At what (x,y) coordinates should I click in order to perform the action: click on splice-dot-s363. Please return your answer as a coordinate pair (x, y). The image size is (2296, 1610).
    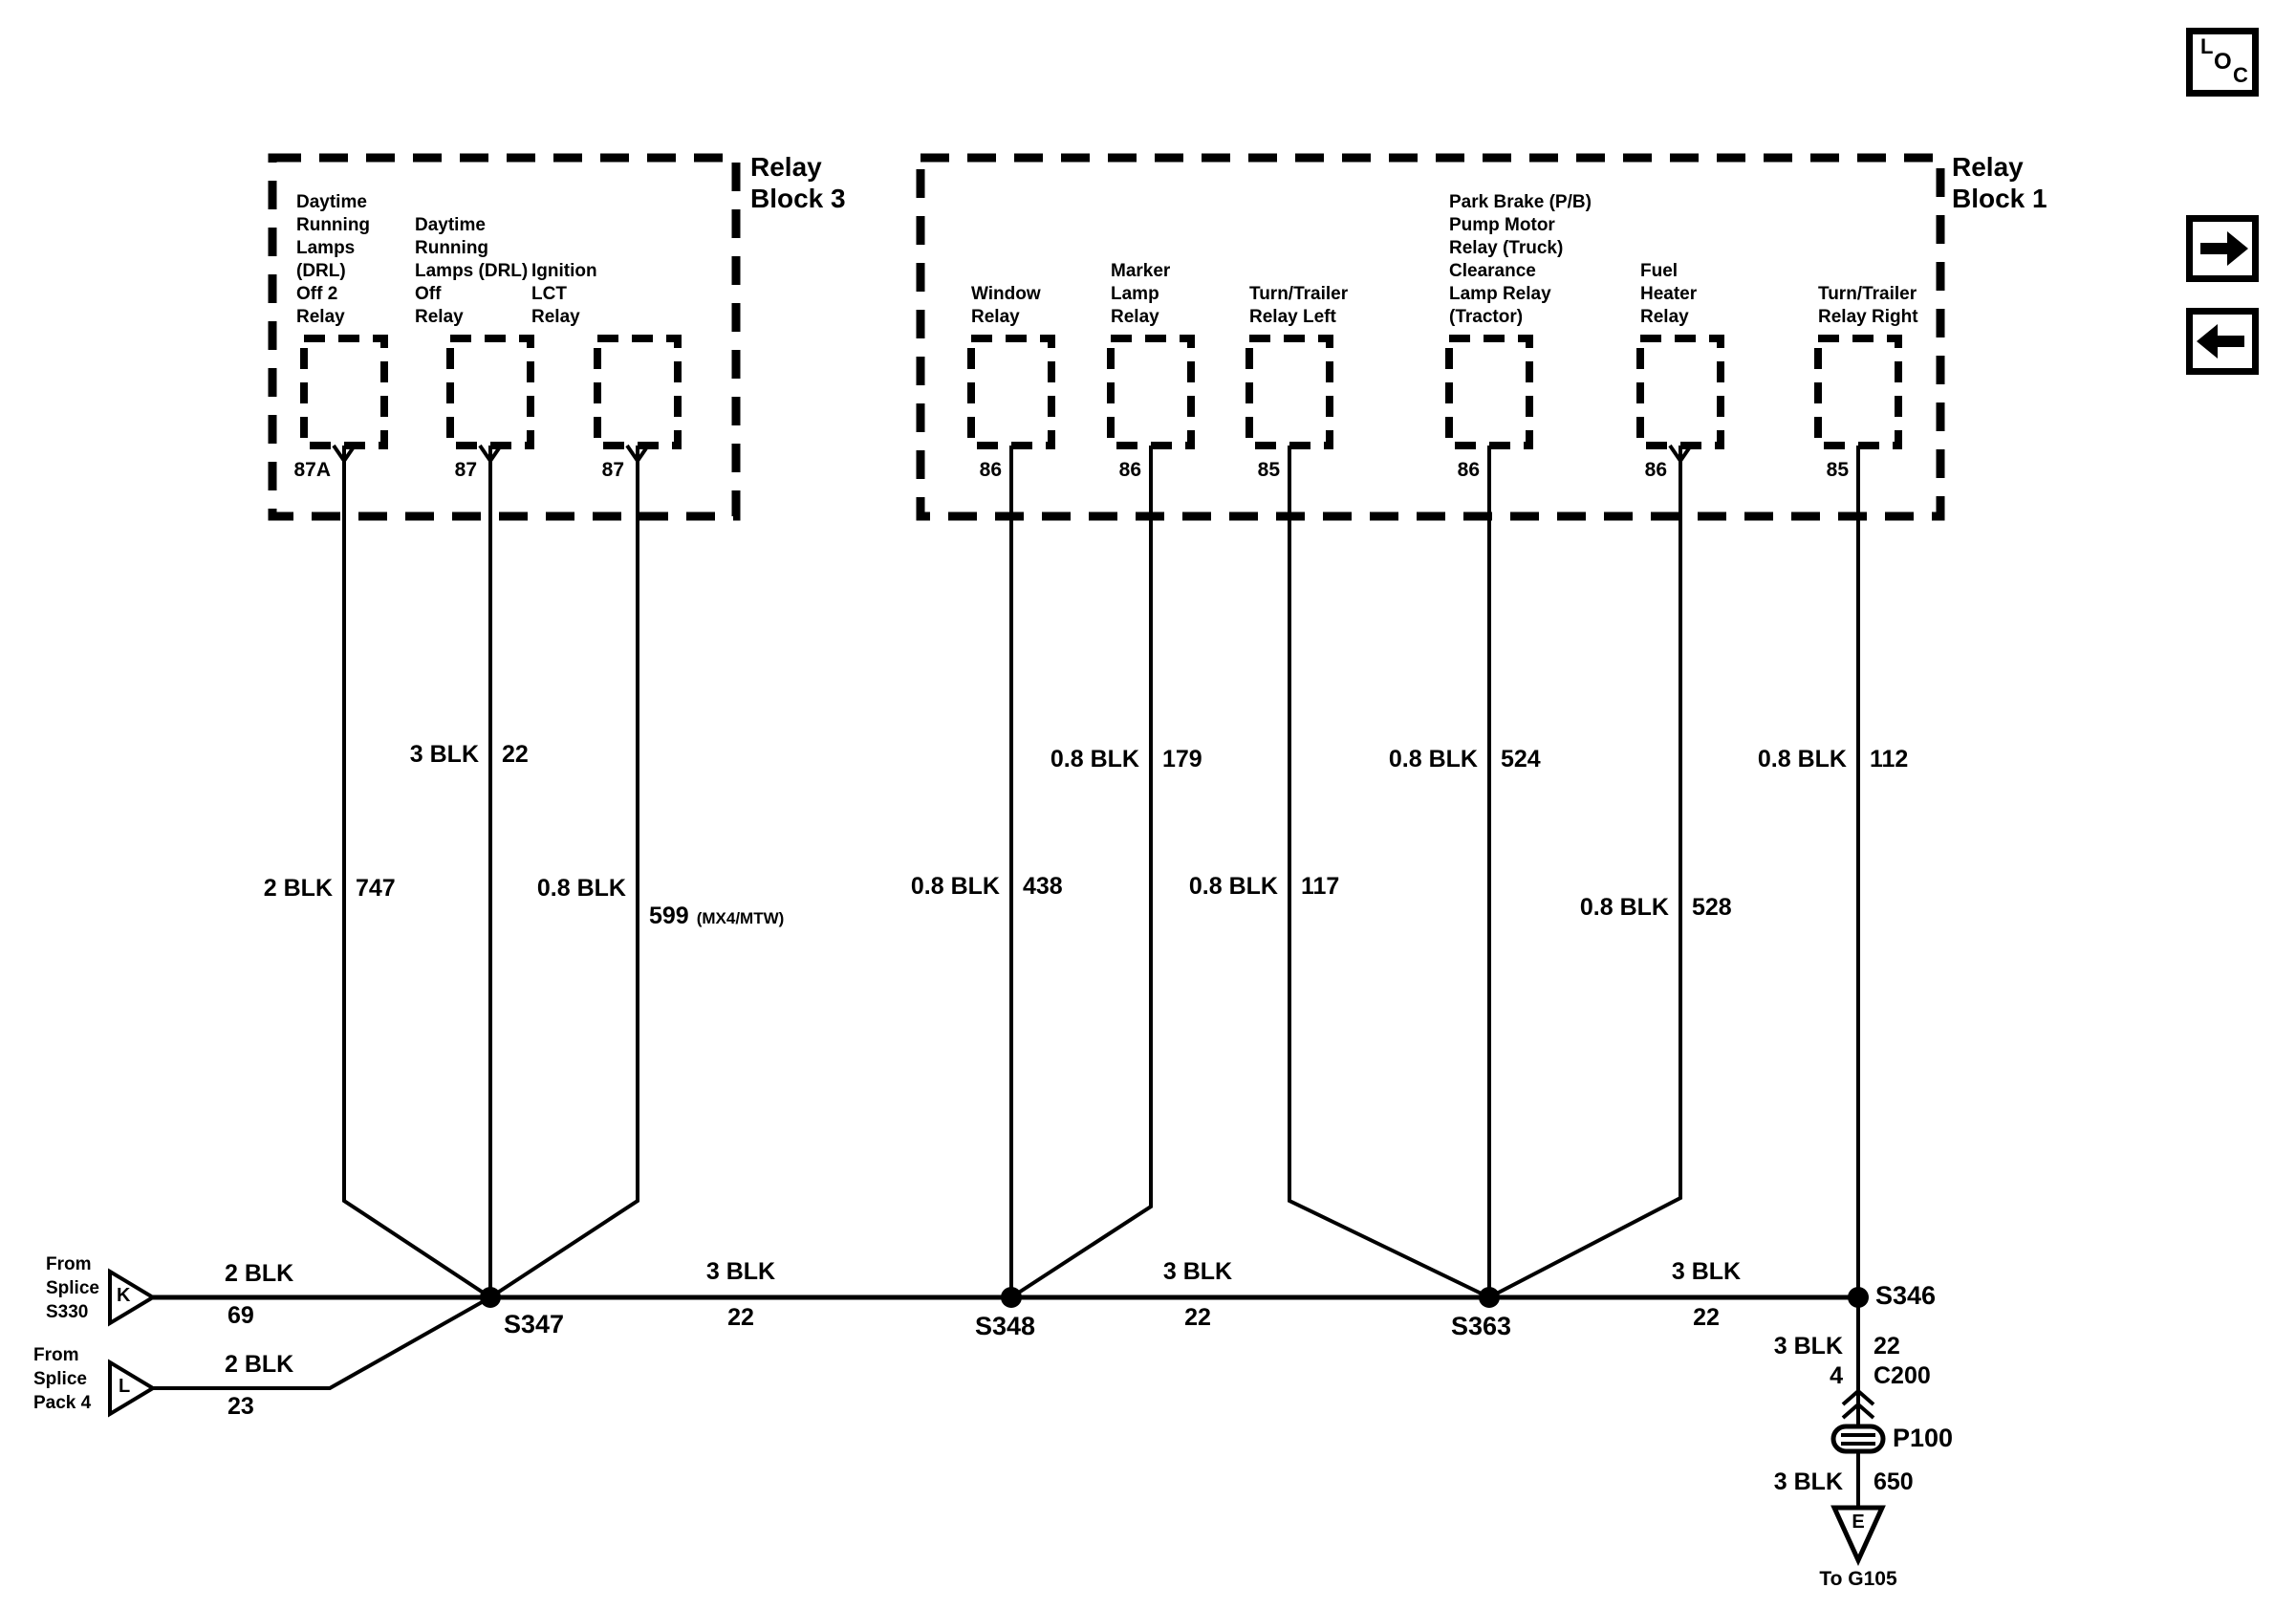
    Looking at the image, I should click on (1489, 1297).